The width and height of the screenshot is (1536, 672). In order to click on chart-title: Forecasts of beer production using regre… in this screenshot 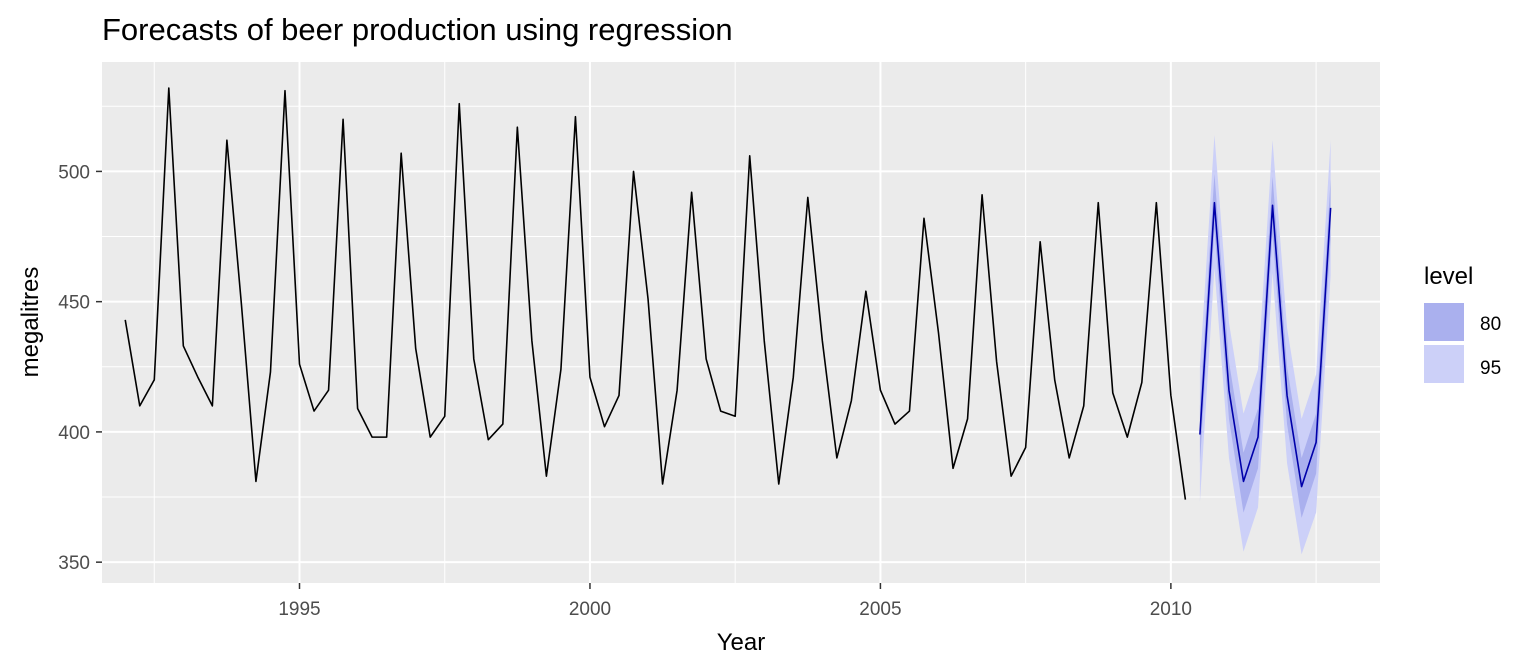, I will do `click(417, 29)`.